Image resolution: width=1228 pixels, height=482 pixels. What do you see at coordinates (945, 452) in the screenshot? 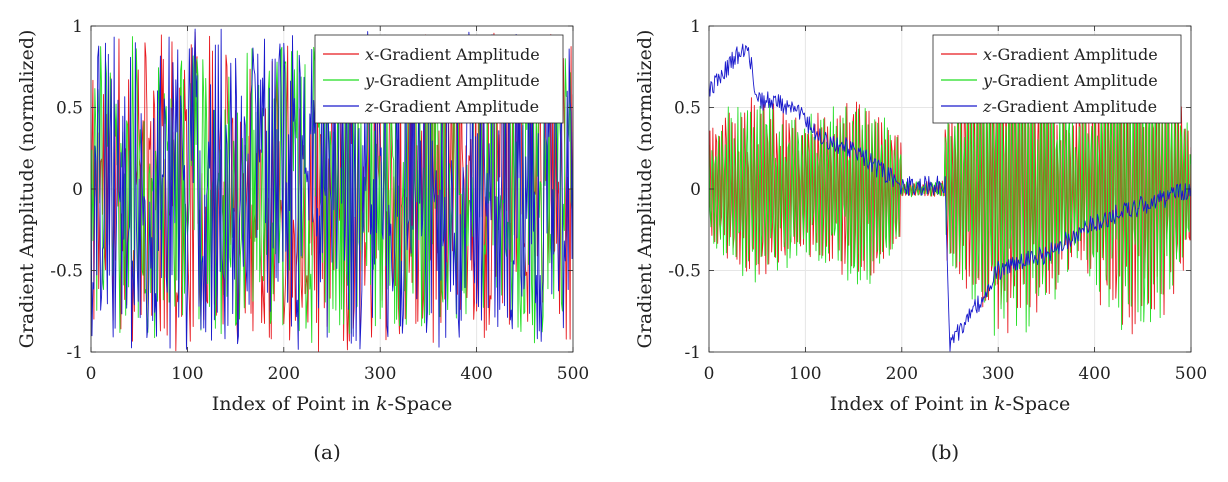
I see `subfigure-caption: (b)` at bounding box center [945, 452].